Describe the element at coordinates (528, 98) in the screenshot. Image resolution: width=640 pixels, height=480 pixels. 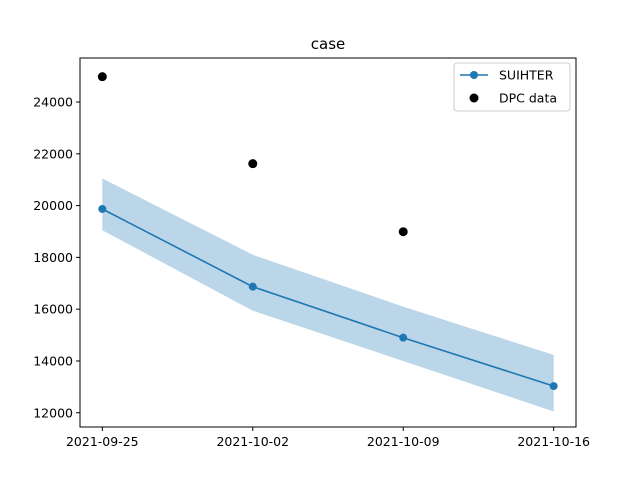
I see `legend-label: DPC data` at that location.